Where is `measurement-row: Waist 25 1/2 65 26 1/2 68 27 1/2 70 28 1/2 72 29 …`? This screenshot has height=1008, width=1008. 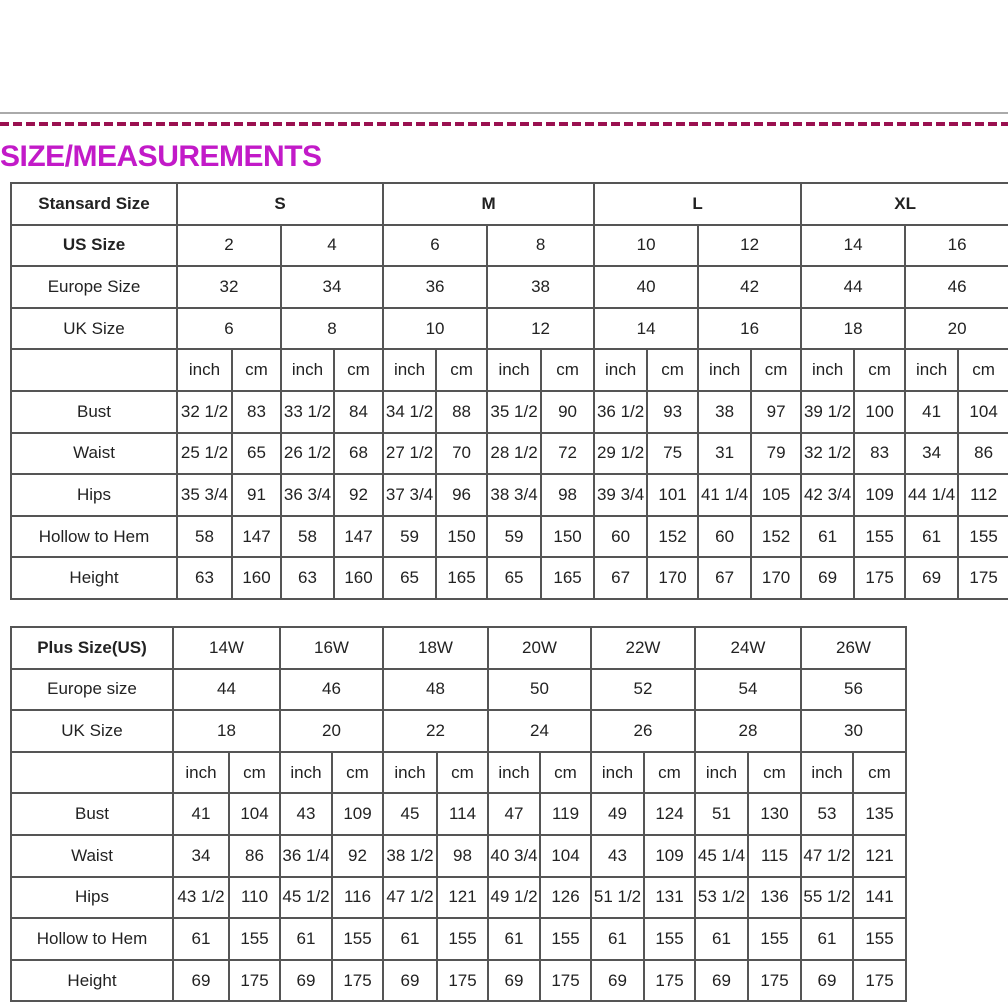
measurement-row: Waist 25 1/2 65 26 1/2 68 27 1/2 70 28 1/2 72 29 … is located at coordinates (509, 453).